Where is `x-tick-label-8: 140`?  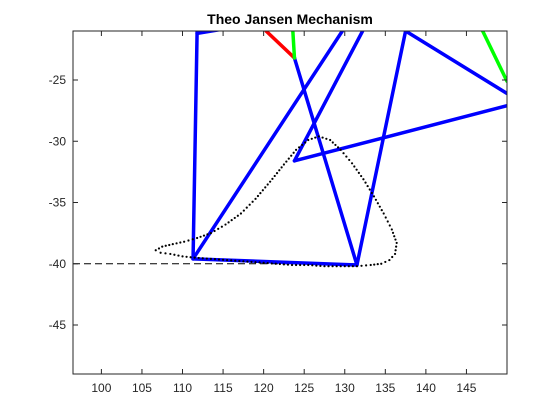 x-tick-label-8: 140 is located at coordinates (426, 388).